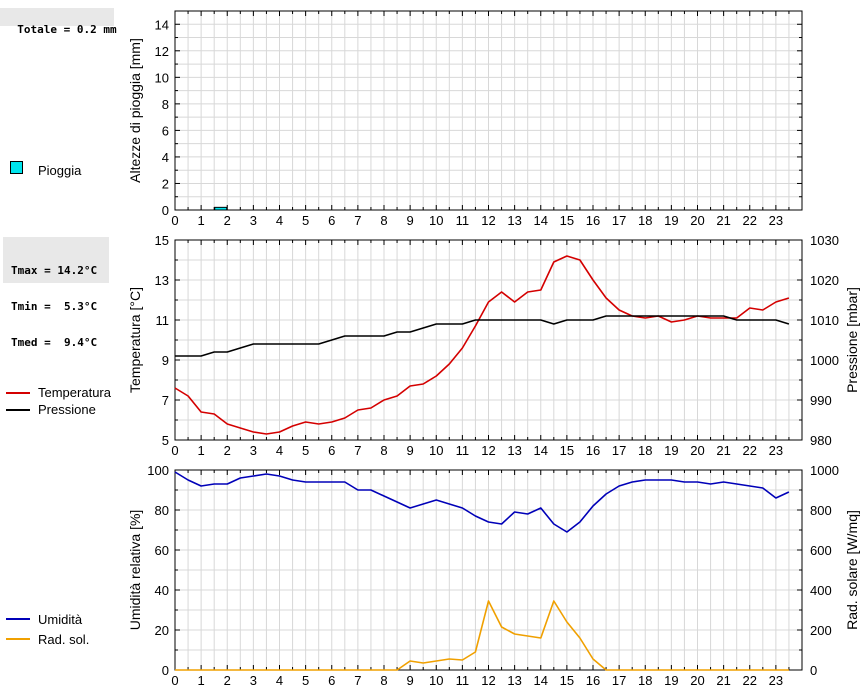  I want to click on y-tick-label: 8, so click(165, 104).